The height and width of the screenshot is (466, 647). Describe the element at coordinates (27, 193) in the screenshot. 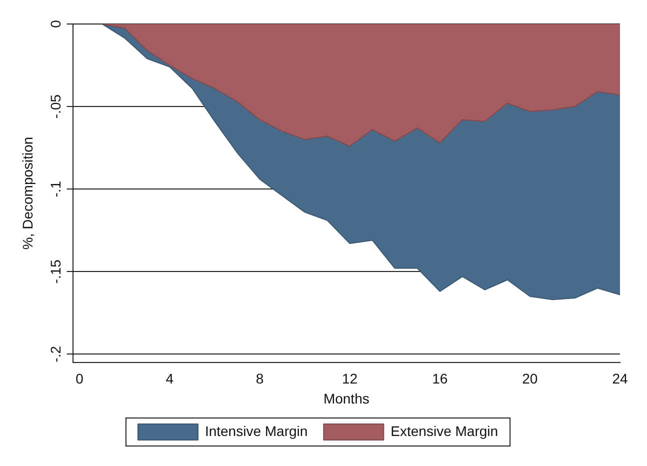

I see `y-axis-title: %, Decomposition` at that location.